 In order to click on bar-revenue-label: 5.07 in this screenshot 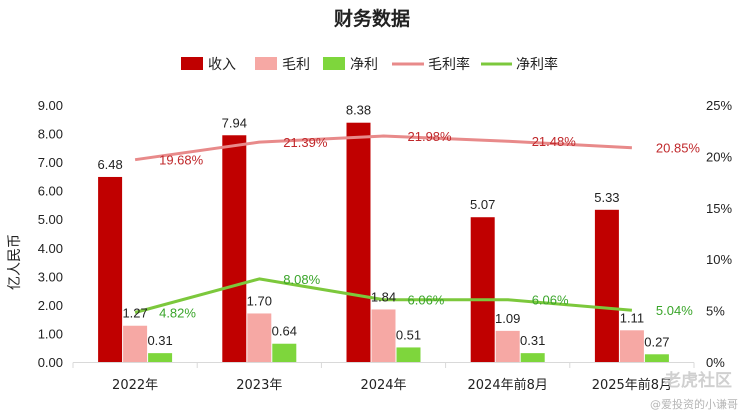, I will do `click(482, 204)`.